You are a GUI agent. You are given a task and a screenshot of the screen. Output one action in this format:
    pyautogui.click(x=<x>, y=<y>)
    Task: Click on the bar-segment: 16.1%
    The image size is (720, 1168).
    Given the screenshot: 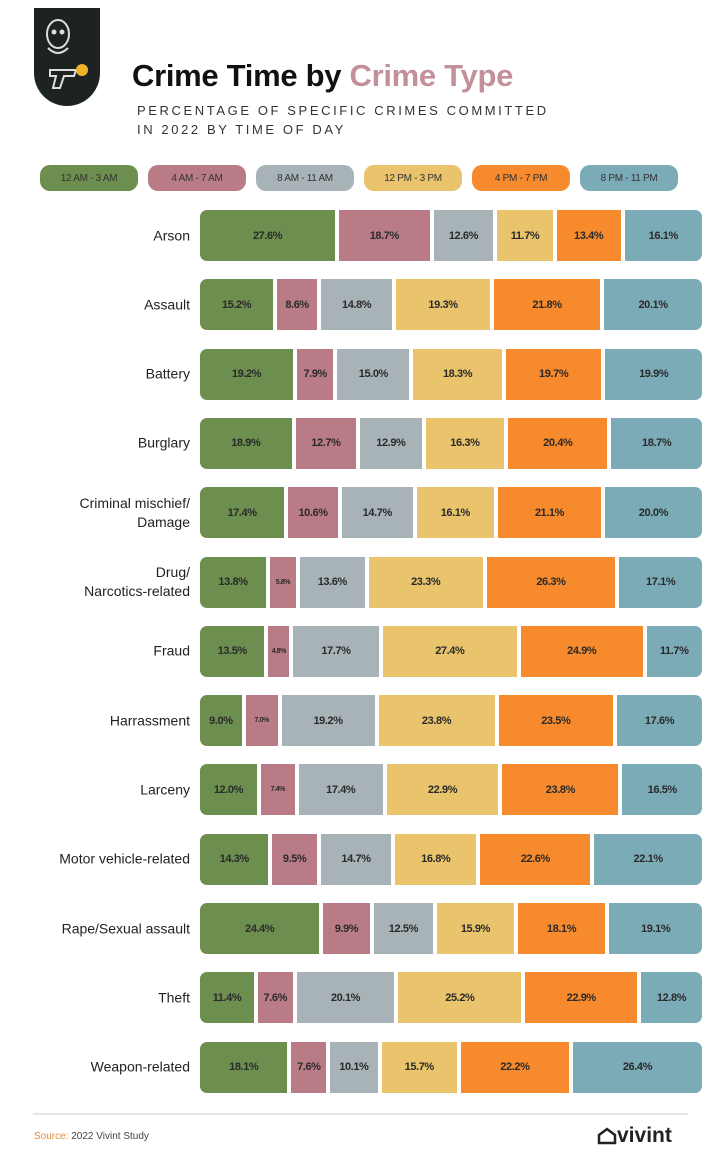 What is the action you would take?
    pyautogui.click(x=455, y=513)
    